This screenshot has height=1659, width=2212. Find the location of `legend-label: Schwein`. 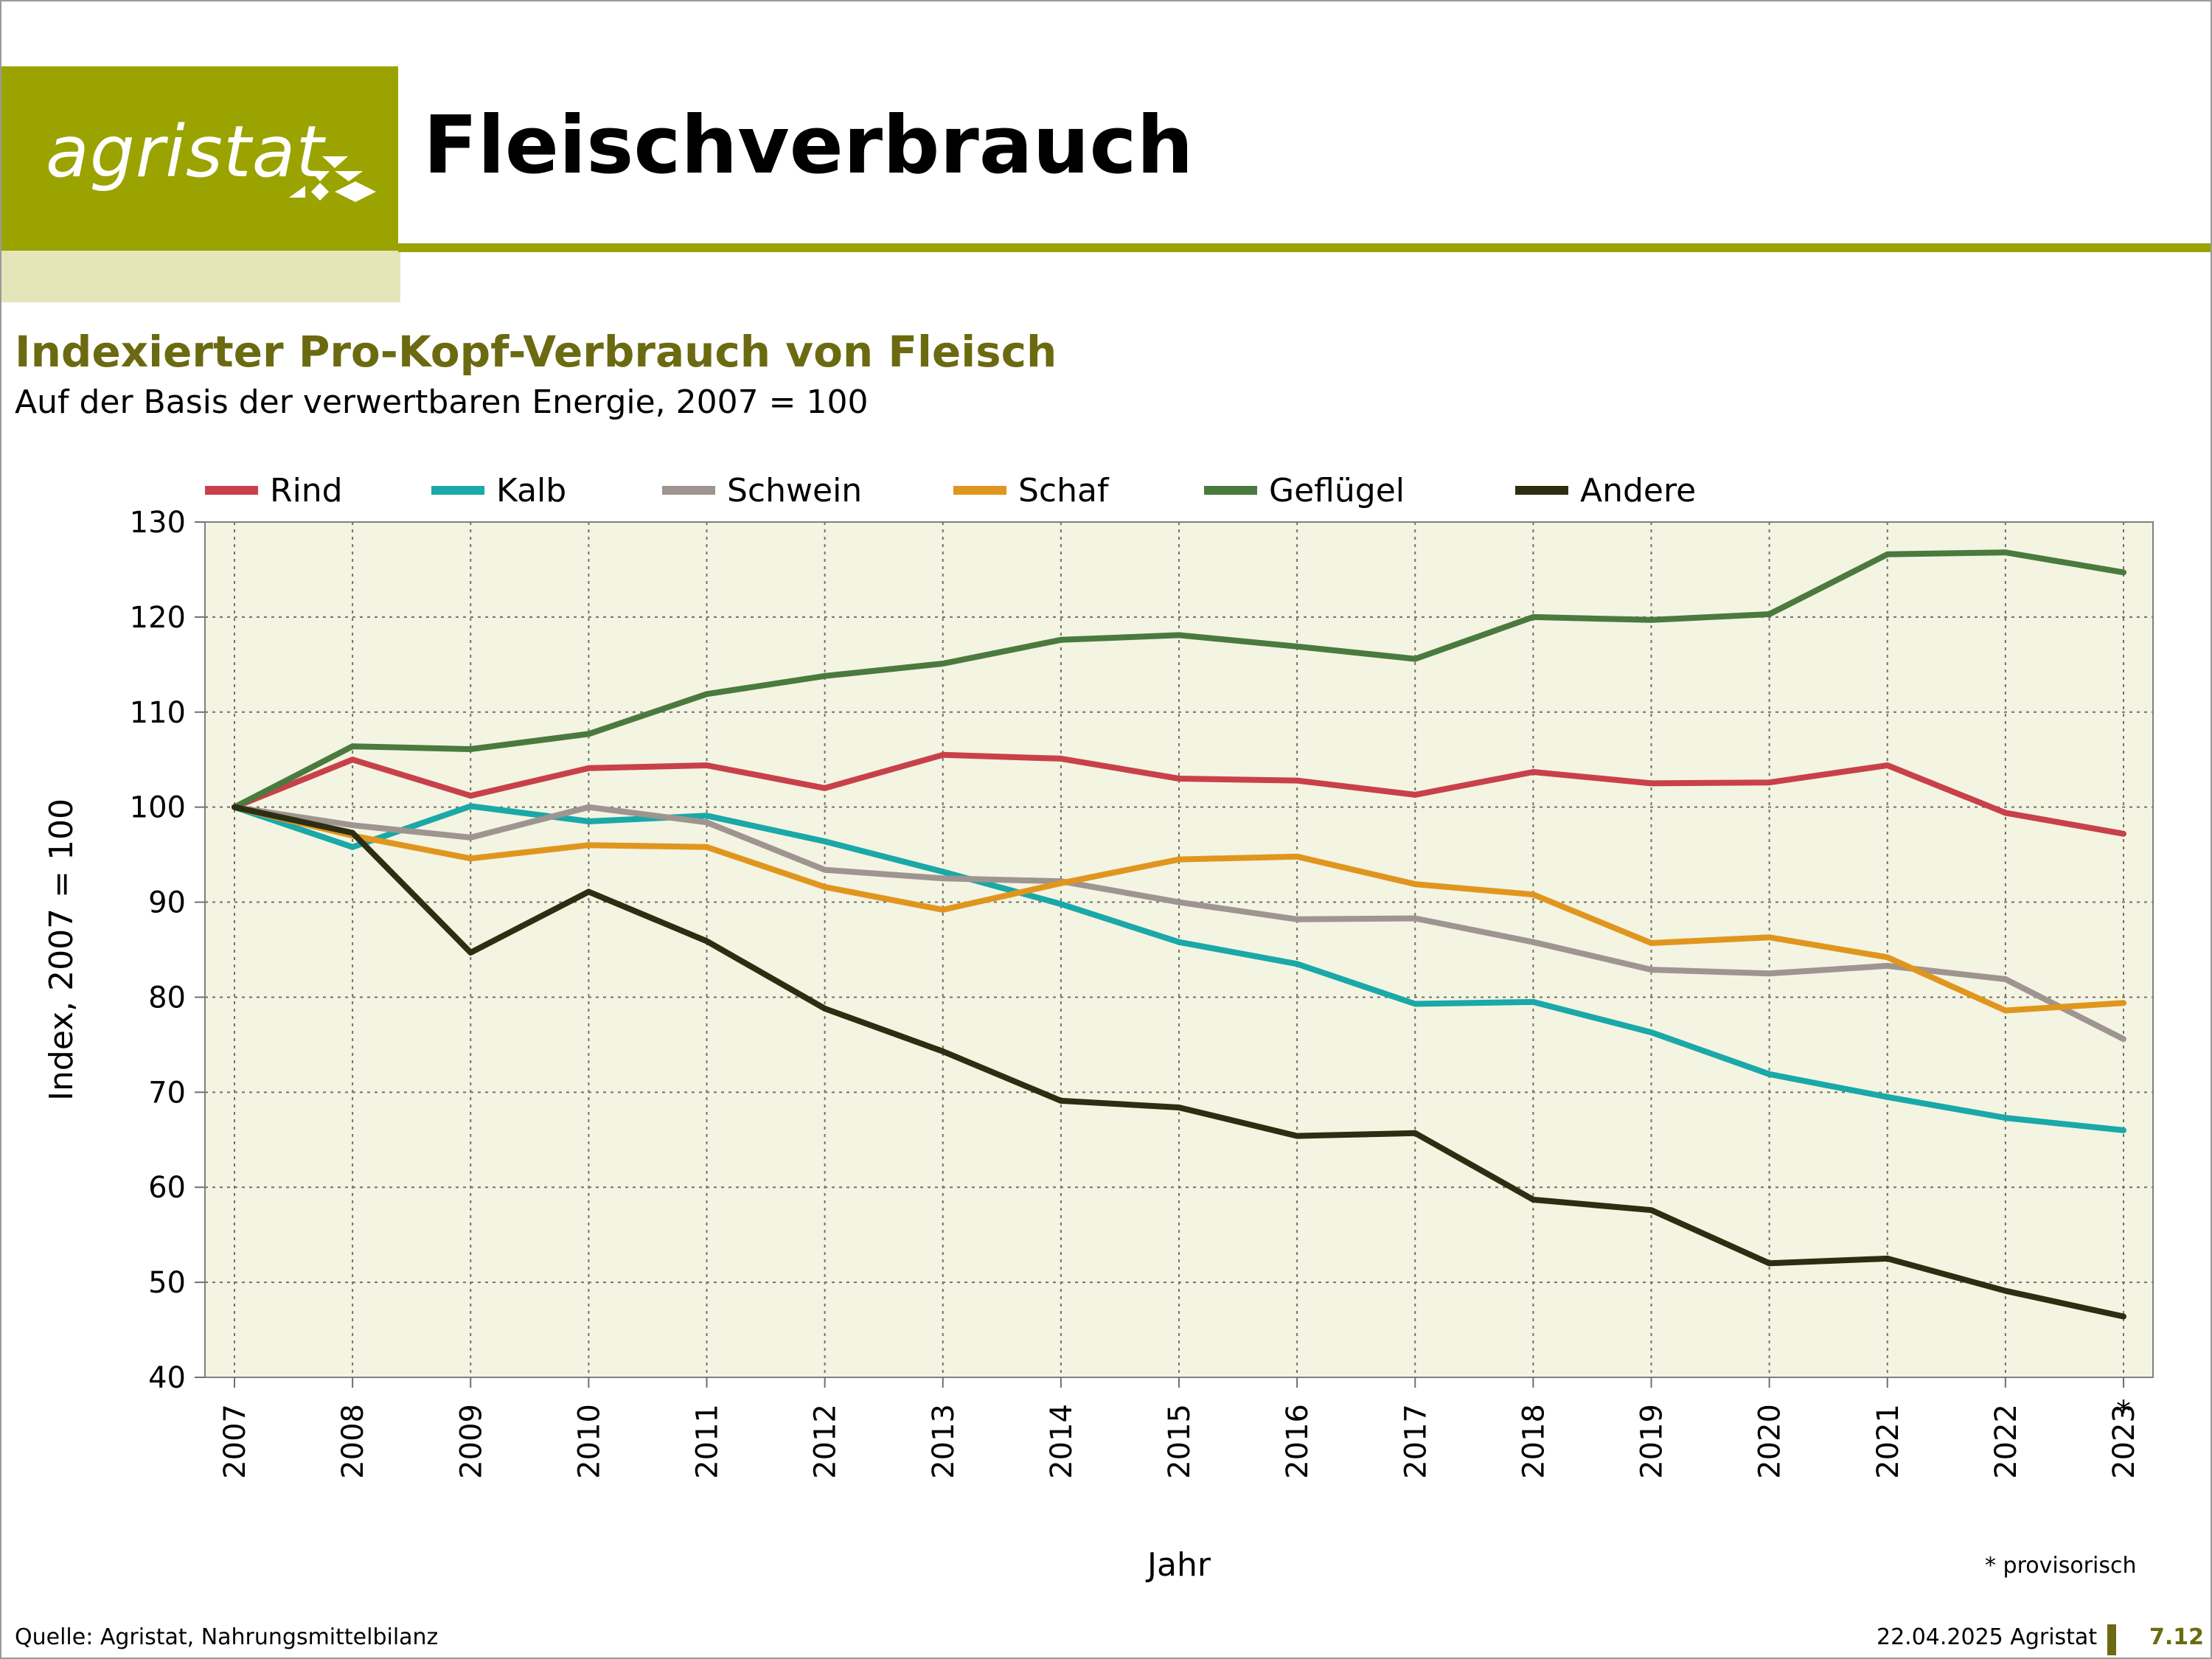

legend-label: Schwein is located at coordinates (794, 490).